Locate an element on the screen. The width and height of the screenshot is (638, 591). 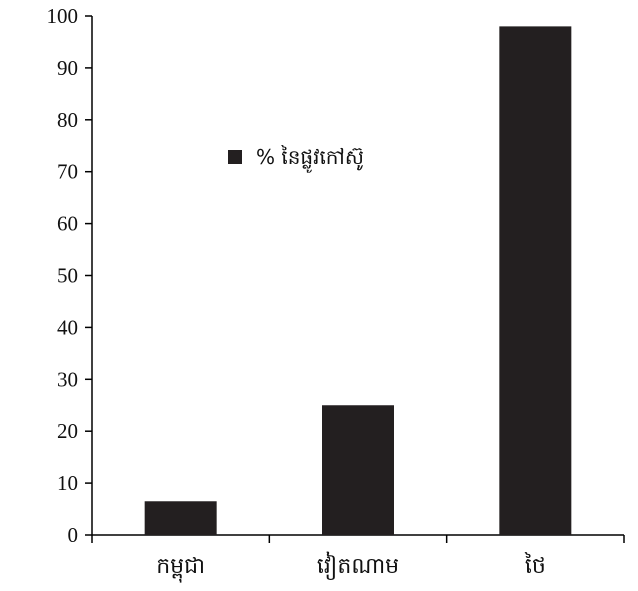
x-category-label: ថៃ is located at coordinates (535, 565).